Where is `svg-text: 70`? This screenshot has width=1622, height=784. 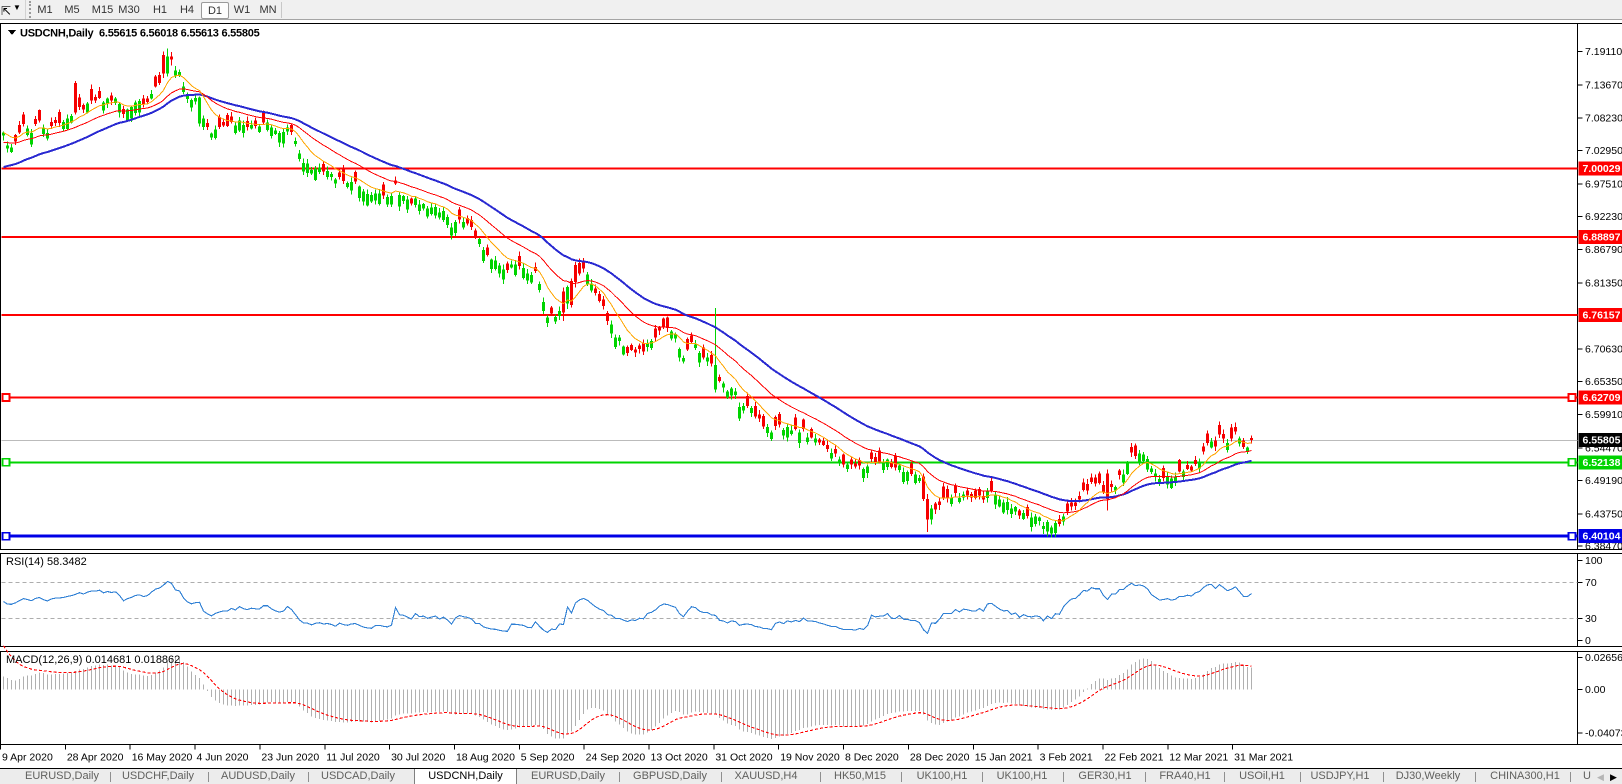 svg-text: 70 is located at coordinates (1591, 583).